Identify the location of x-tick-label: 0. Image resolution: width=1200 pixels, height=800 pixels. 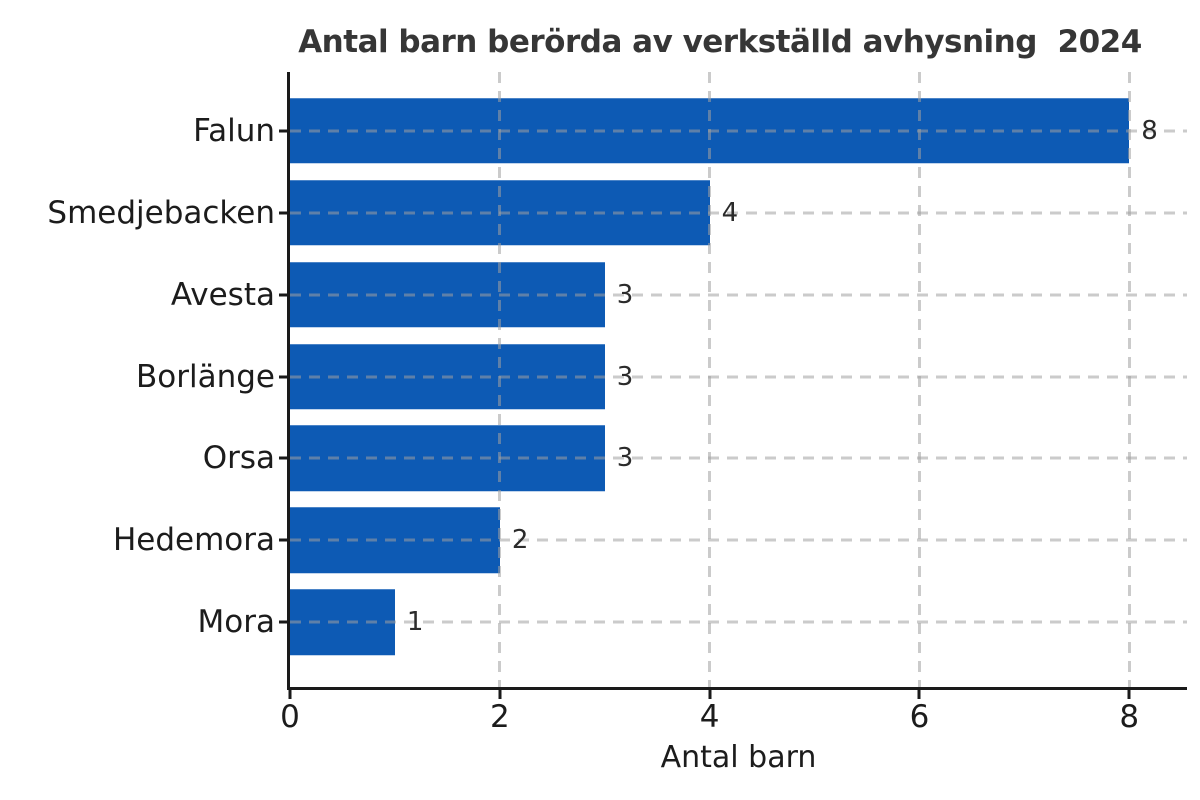
(290, 717).